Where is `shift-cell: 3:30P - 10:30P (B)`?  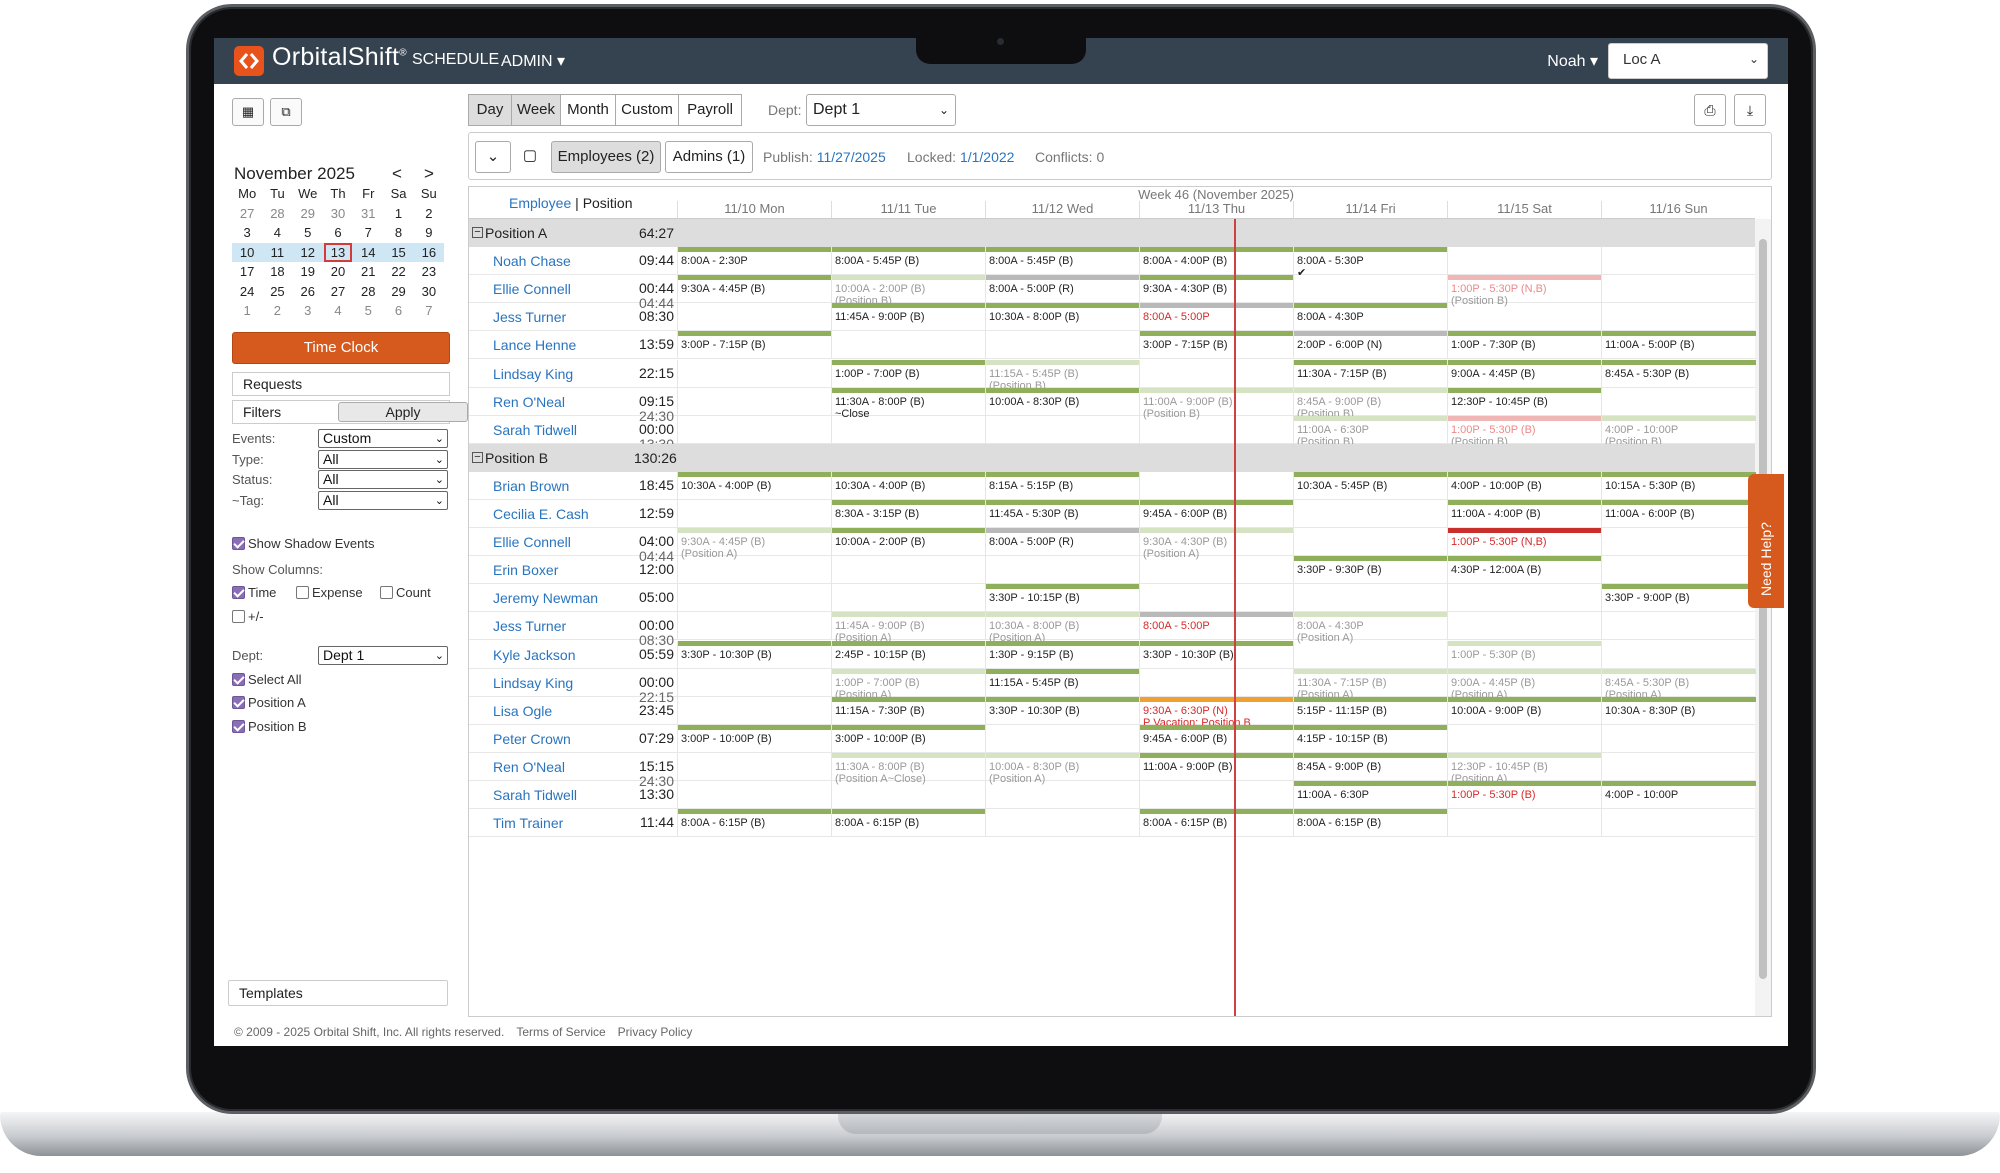
shift-cell: 3:30P - 10:30P (B) is located at coordinates (1216, 654).